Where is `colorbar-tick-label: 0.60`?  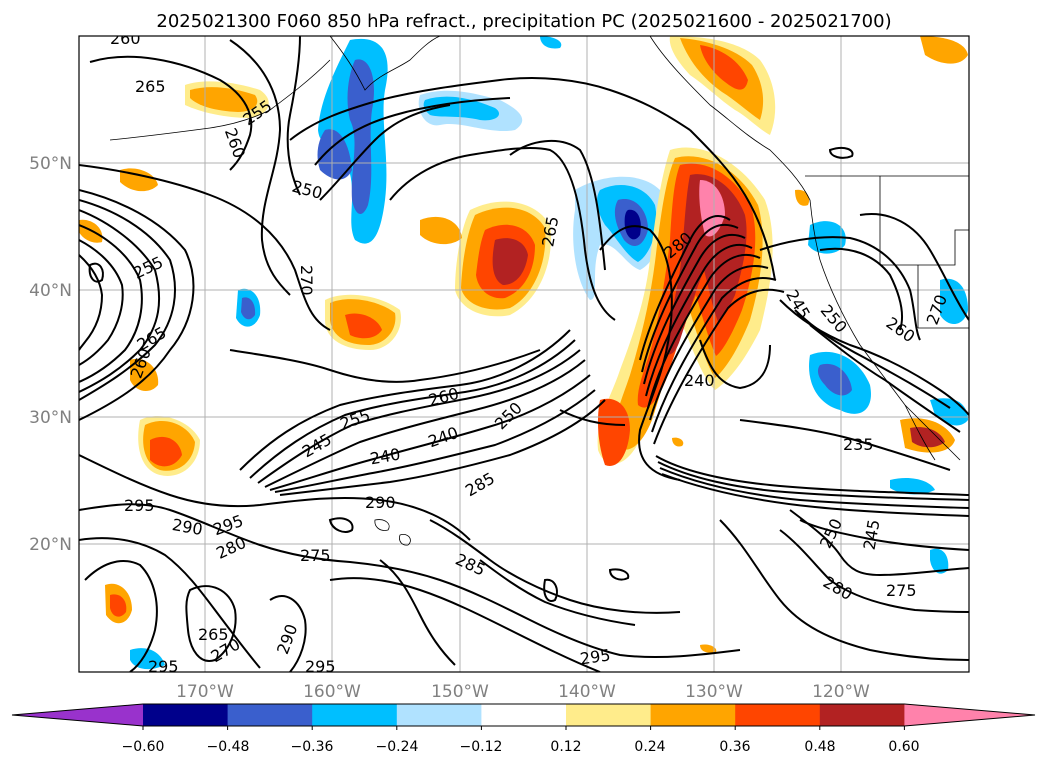 colorbar-tick-label: 0.60 is located at coordinates (903, 747).